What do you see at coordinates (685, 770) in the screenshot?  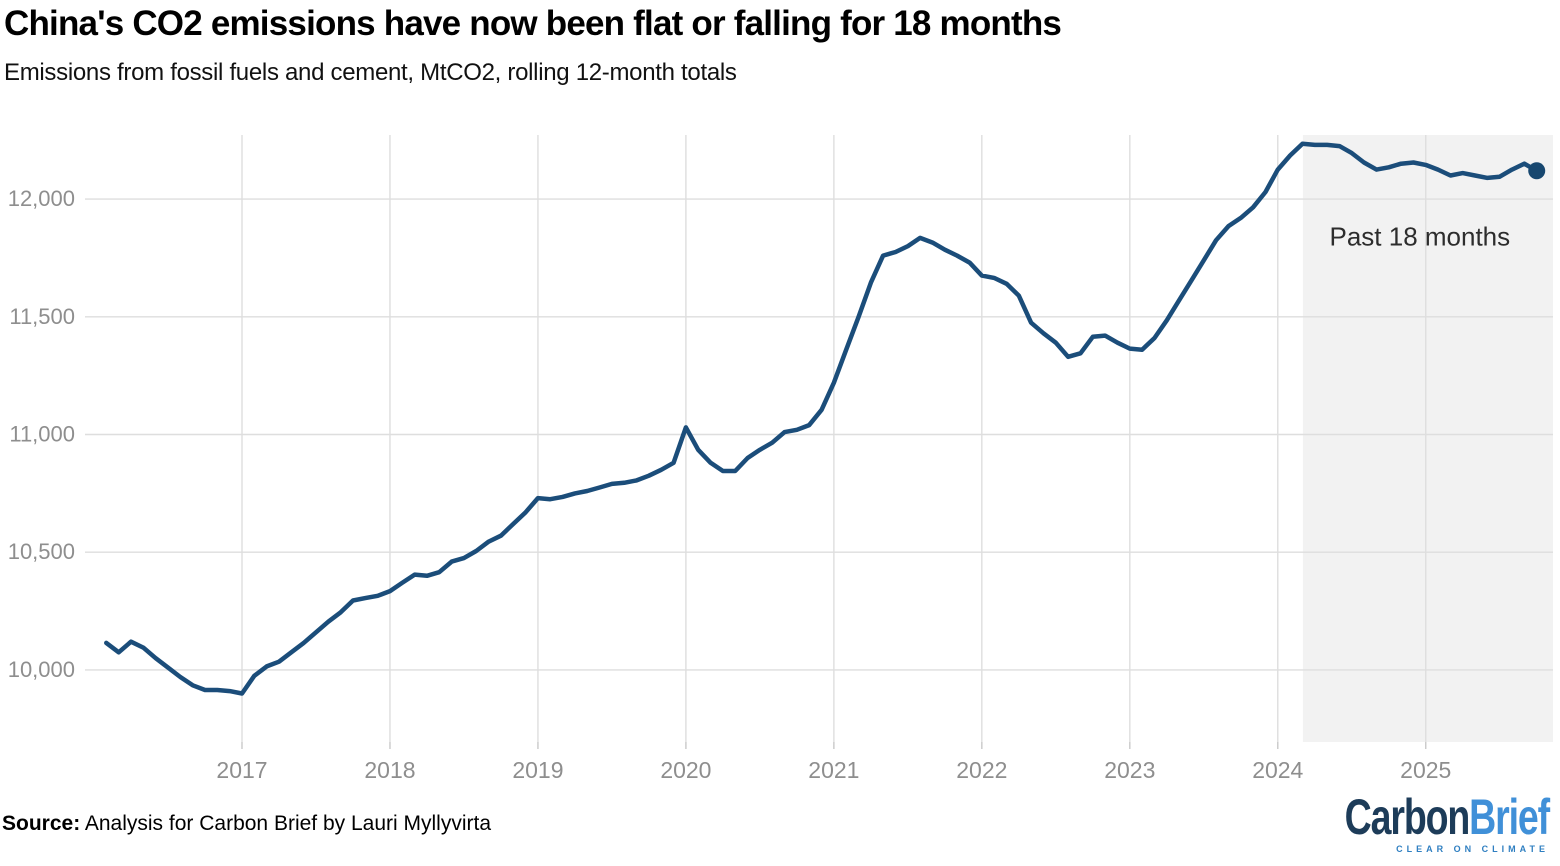 I see `x-axis-label: 2020` at bounding box center [685, 770].